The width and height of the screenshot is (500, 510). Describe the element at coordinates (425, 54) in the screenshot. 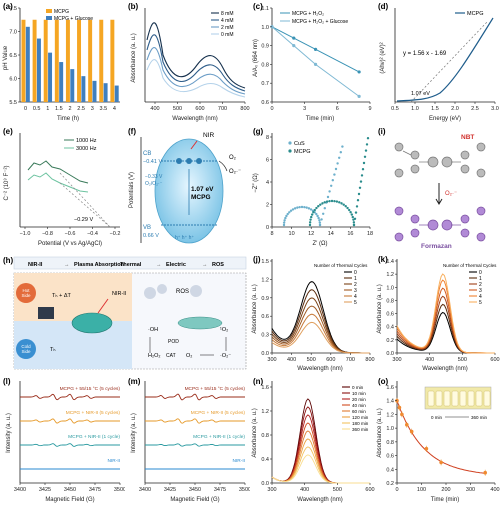

I see `fit-equation: y = 1.56 x - 1.69` at that location.